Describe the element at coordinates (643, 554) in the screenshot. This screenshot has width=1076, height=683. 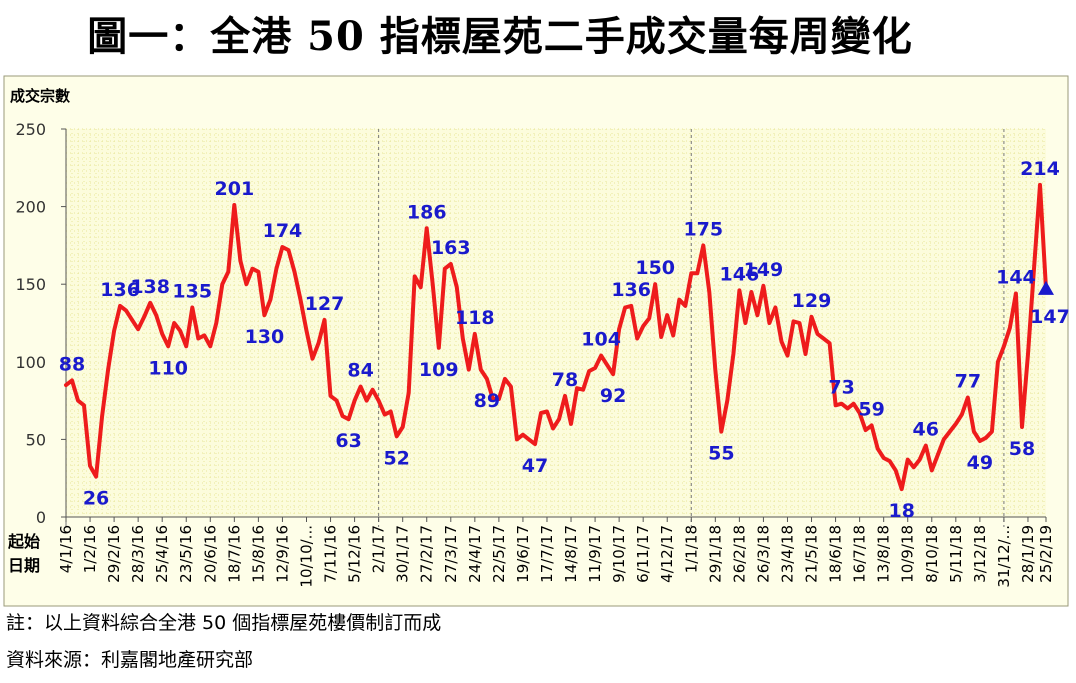
I see `x-tick-label: 6/11/17` at that location.